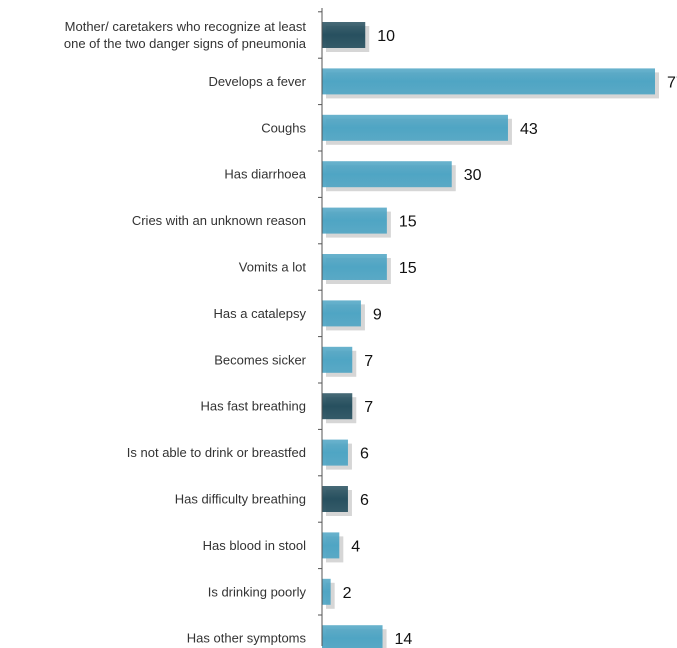  I want to click on value-label: 14, so click(404, 639).